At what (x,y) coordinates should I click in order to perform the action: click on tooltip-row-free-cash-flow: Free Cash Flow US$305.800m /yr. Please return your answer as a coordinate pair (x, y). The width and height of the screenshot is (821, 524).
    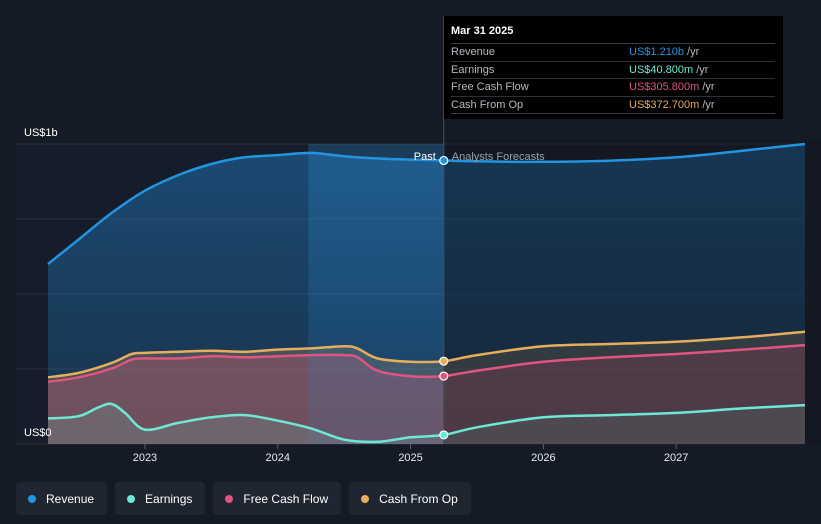
    Looking at the image, I should click on (613, 88).